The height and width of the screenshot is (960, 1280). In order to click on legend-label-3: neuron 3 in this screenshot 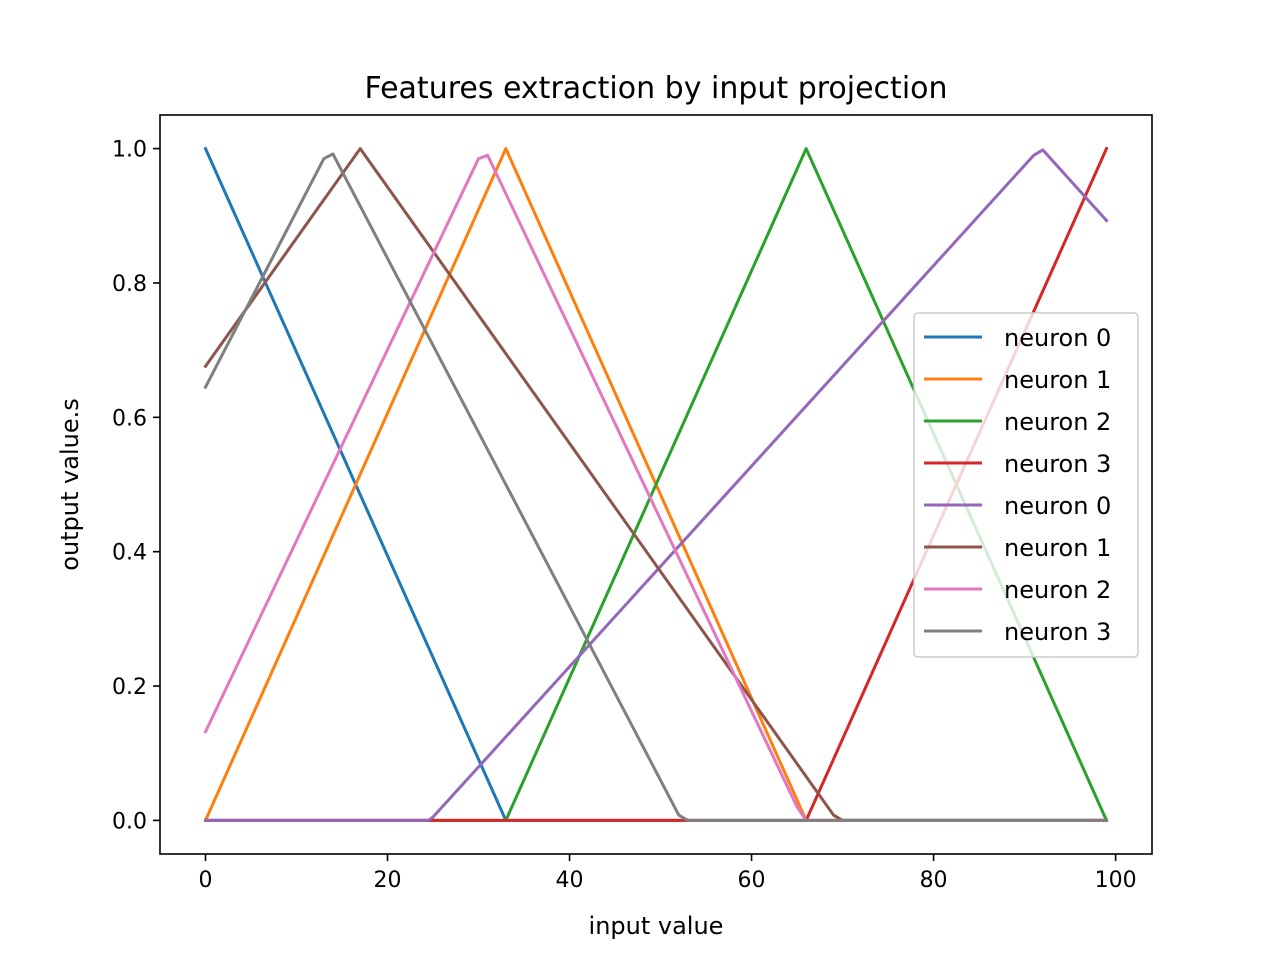, I will do `click(1057, 464)`.